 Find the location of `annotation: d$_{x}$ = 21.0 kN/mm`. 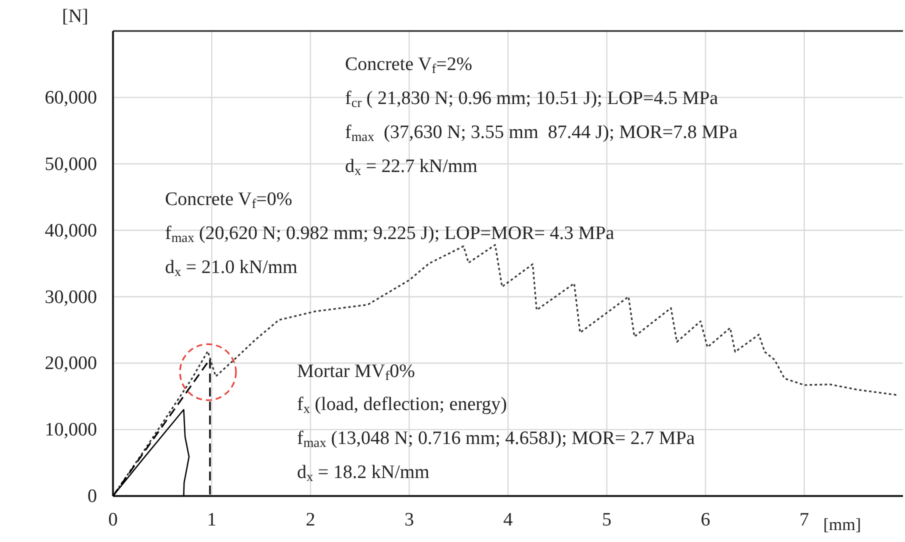

annotation: d$_{x}$ = 21.0 kN/mm is located at coordinates (231, 268).